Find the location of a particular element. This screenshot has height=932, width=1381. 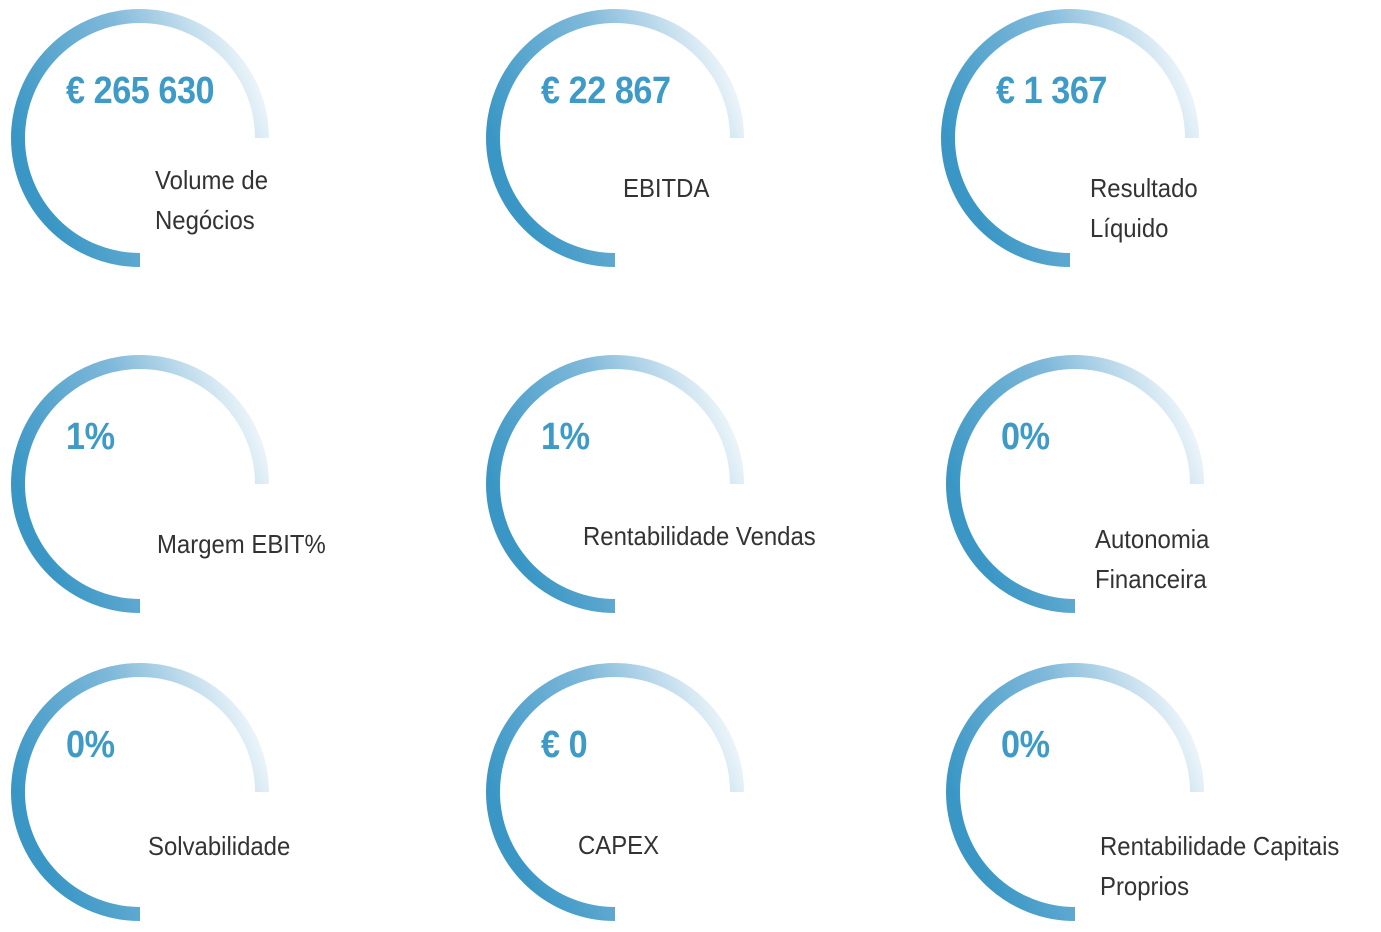

kpi-card: € 1 367 Resultado Líquido is located at coordinates (1070, 138).